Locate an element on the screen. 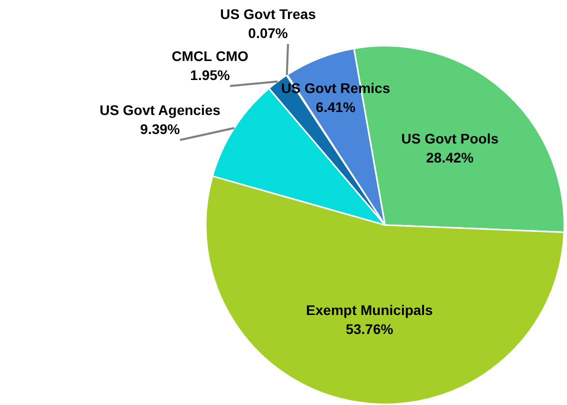 This screenshot has height=405, width=567. data-label: 53.76% is located at coordinates (370, 329).